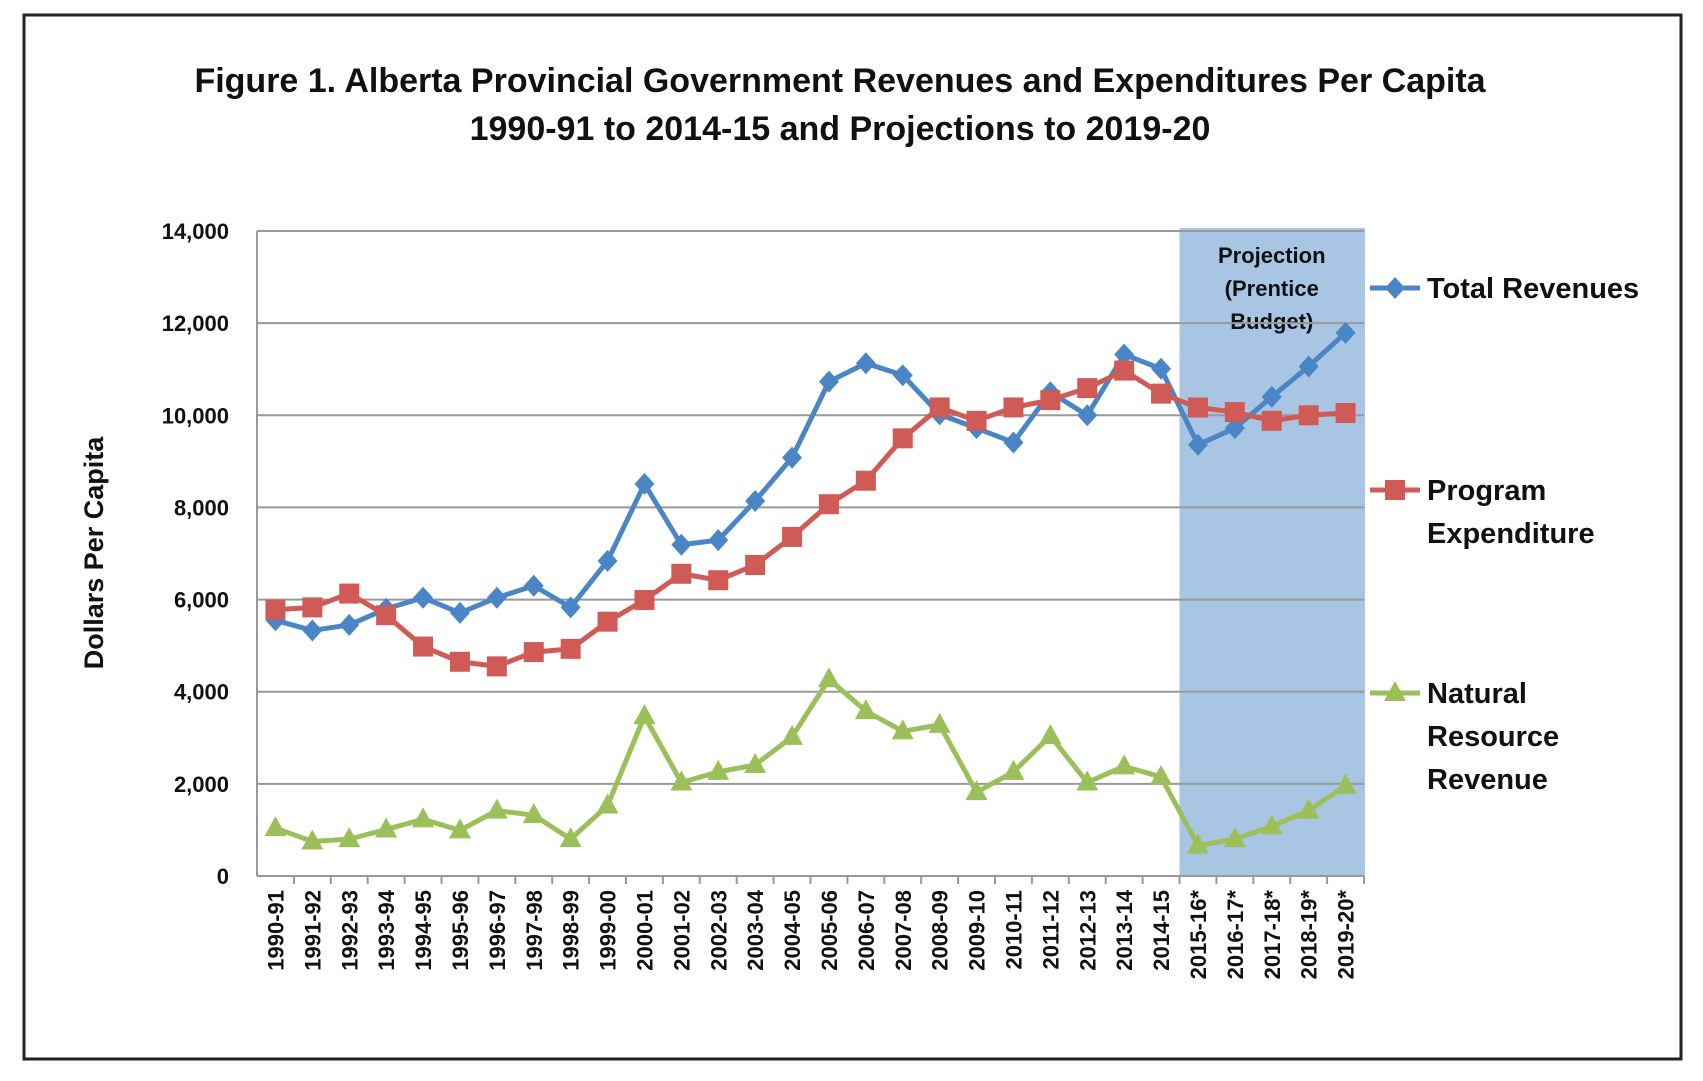  What do you see at coordinates (195, 415) in the screenshot?
I see `y-tick-label: 10,000` at bounding box center [195, 415].